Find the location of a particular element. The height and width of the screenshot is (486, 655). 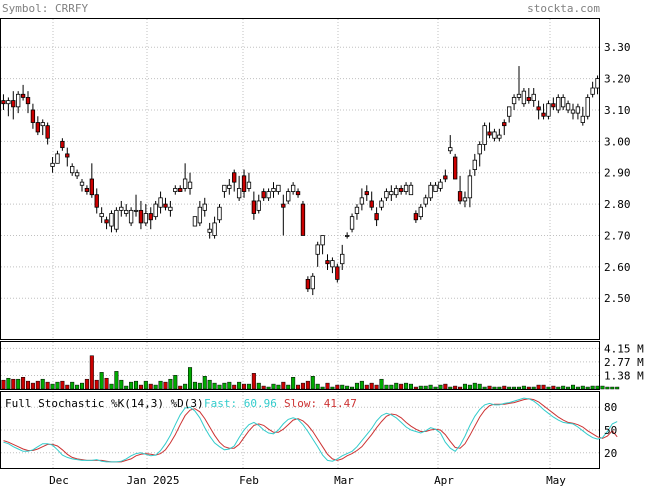

stochastic-title: Full Stochastic %K(14,3) %D(3) is located at coordinates (104, 403).